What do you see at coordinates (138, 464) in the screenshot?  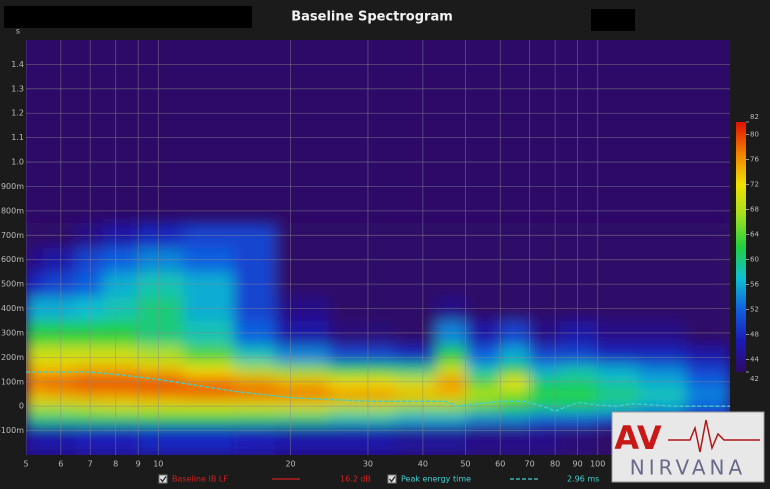 I see `x-tick-label: 9` at bounding box center [138, 464].